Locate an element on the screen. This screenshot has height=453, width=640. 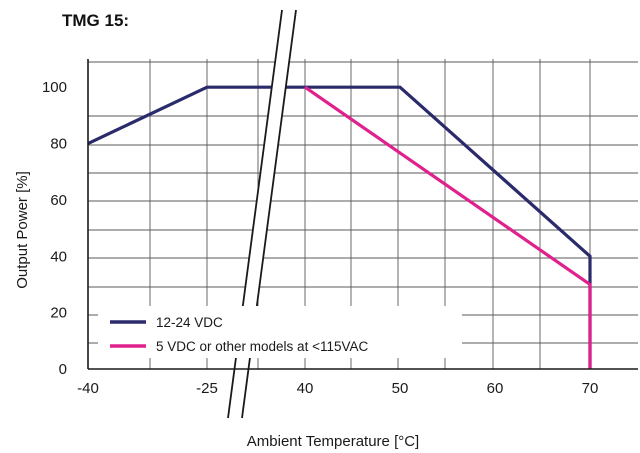
y-tick-label: 60 is located at coordinates (58, 200).